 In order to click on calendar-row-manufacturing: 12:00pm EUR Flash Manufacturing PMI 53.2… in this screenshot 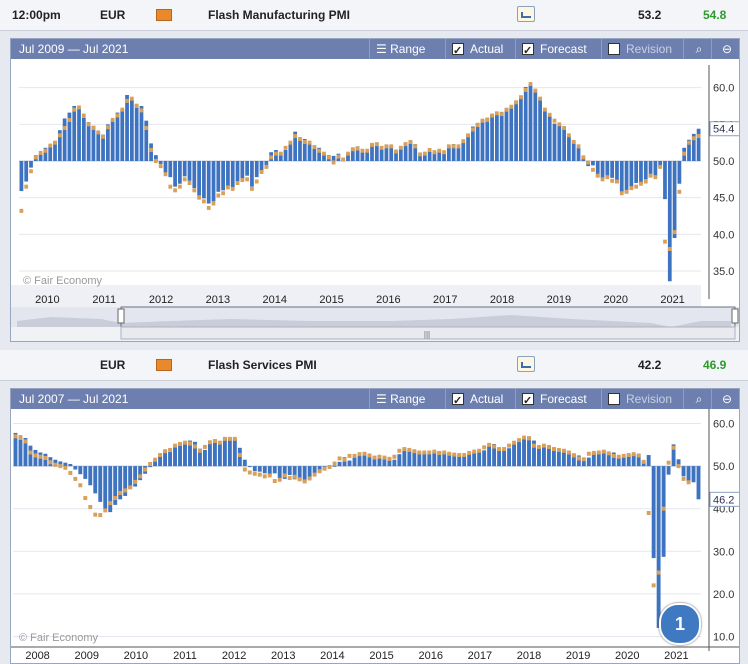, I will do `click(374, 15)`.